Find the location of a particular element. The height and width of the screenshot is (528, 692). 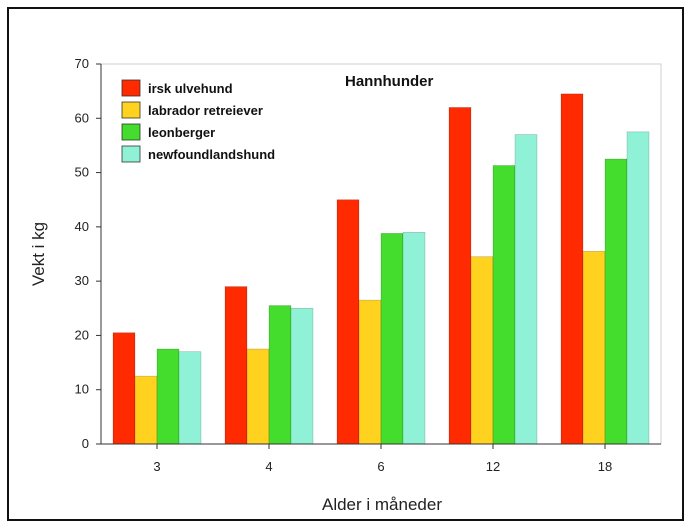

y-tick-label: 50 is located at coordinates (82, 172).